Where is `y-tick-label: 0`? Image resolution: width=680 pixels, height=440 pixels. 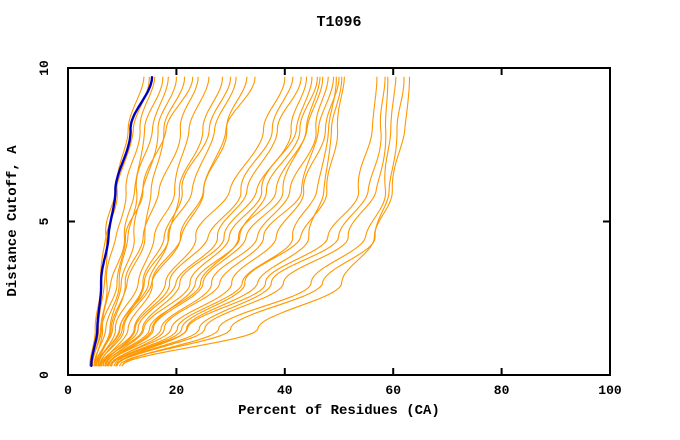
y-tick-label: 0 is located at coordinates (44, 375).